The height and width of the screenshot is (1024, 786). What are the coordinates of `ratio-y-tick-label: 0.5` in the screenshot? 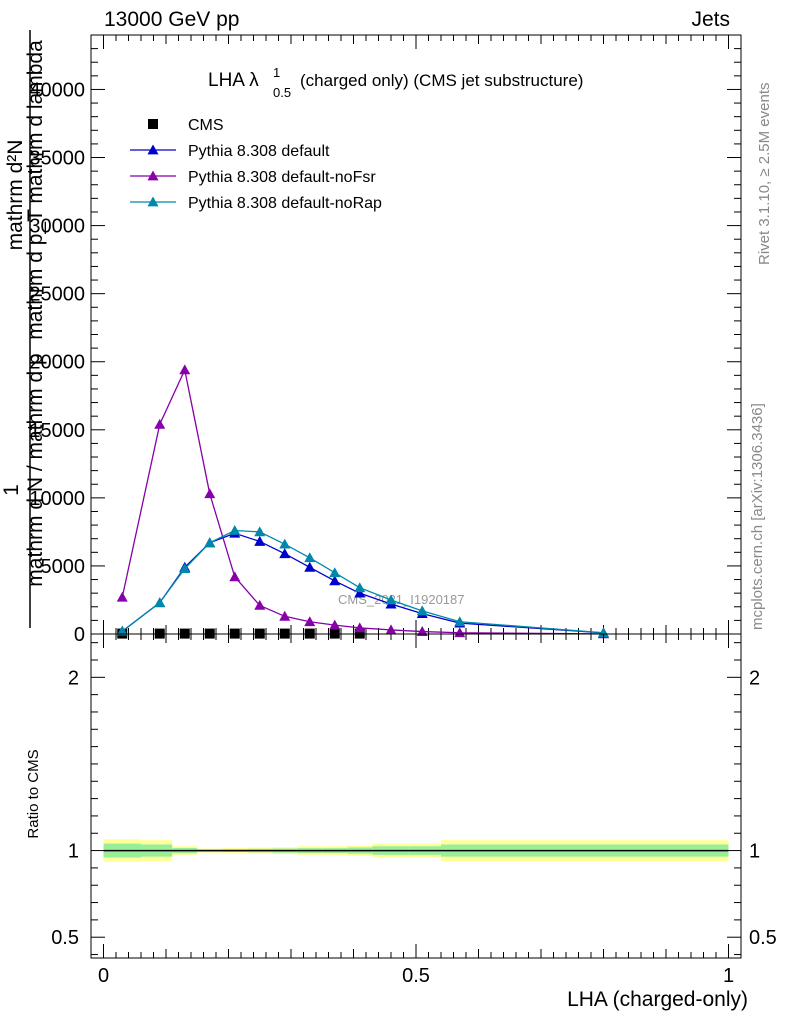 It's located at (65, 938).